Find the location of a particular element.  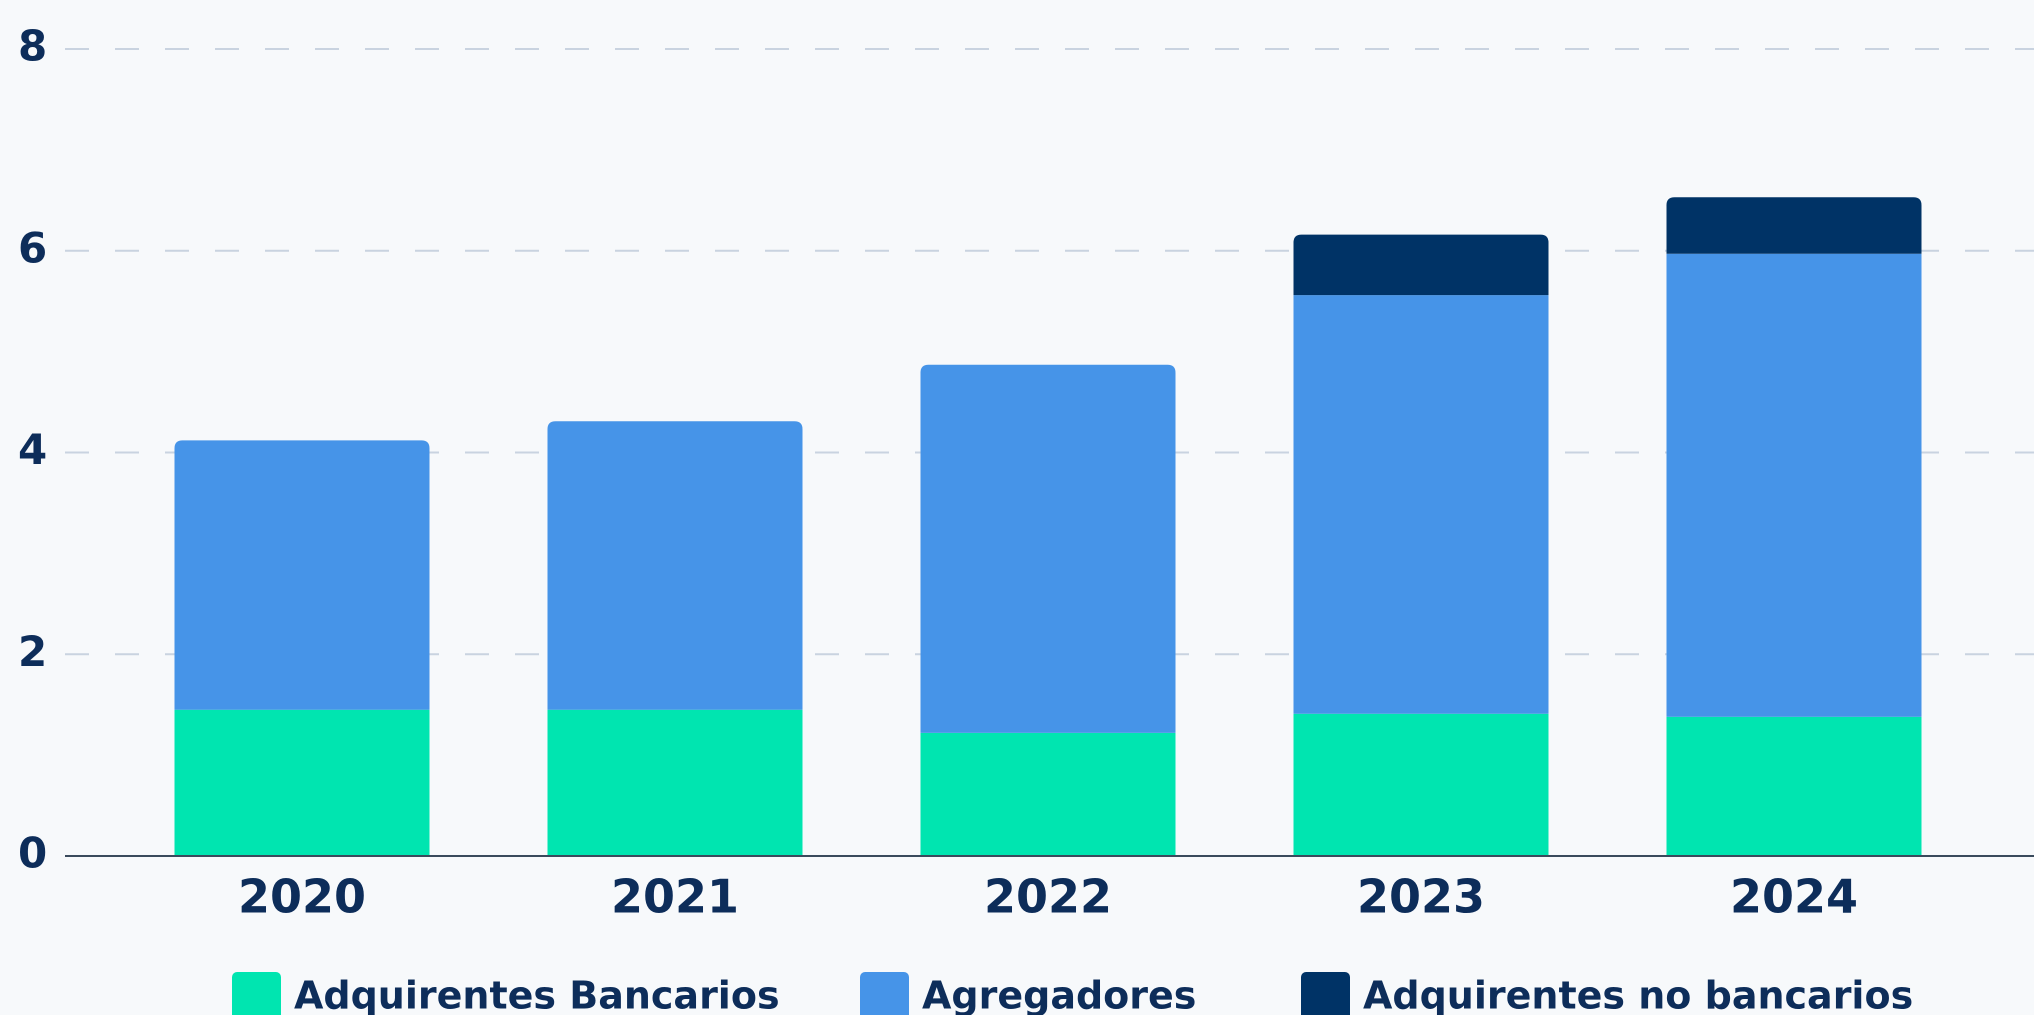

y-tick-label: 4 is located at coordinates (32, 449).